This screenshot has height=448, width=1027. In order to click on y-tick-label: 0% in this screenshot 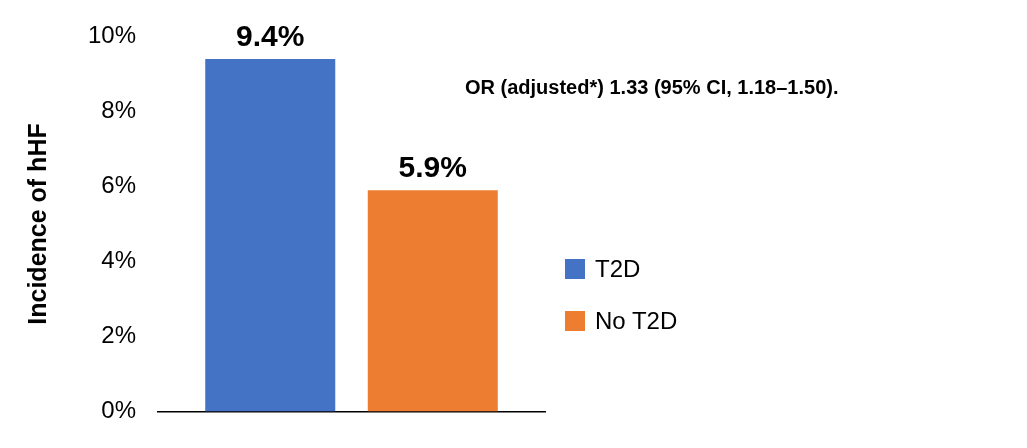, I will do `click(119, 410)`.